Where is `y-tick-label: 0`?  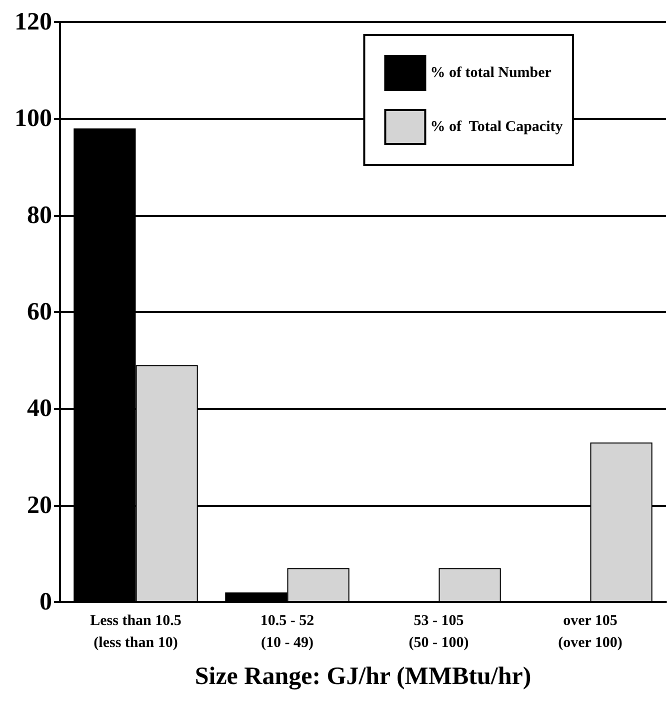
y-tick-label: 0 is located at coordinates (46, 602).